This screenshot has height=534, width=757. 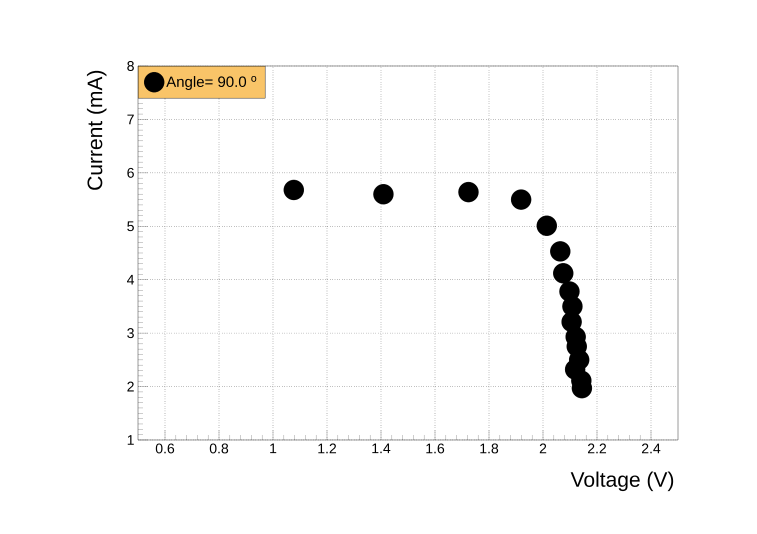 What do you see at coordinates (130, 66) in the screenshot?
I see `y-tick-label: 8` at bounding box center [130, 66].